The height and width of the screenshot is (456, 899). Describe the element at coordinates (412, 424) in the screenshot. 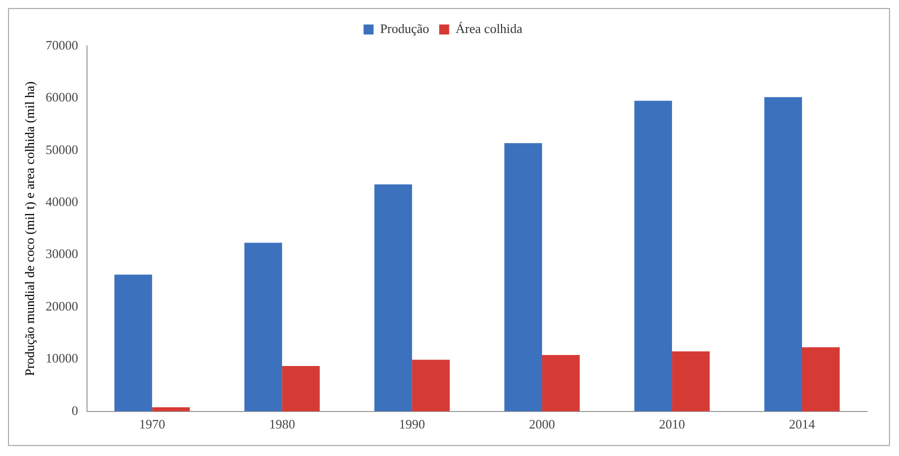

I see `x-tick-label: 1990` at that location.